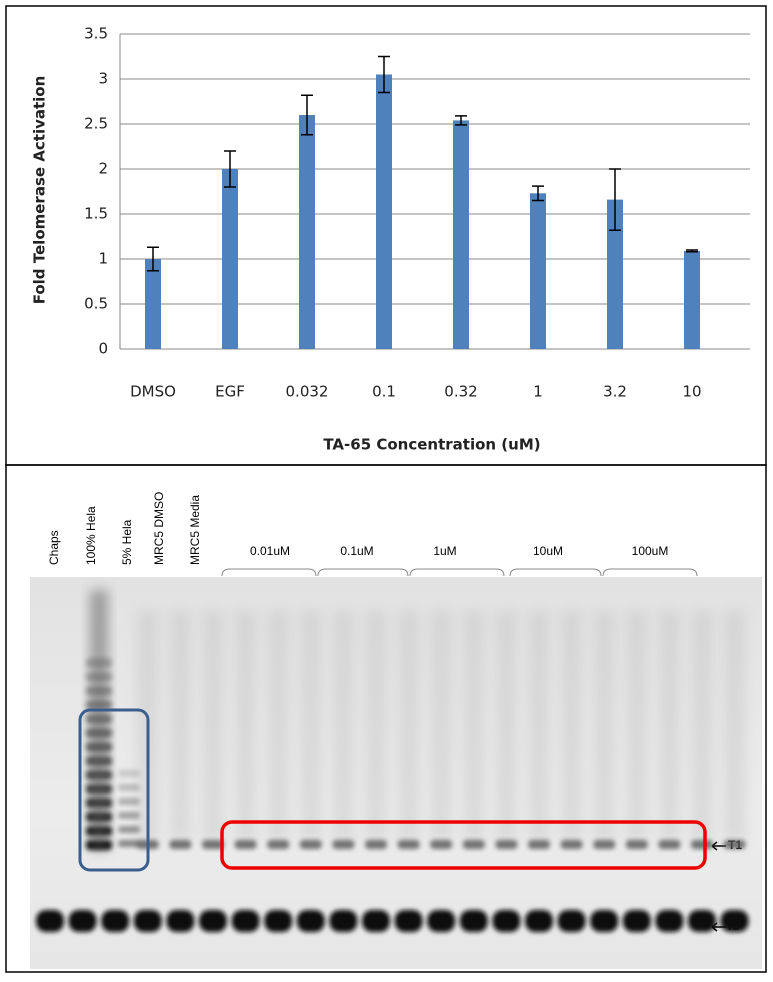  Describe the element at coordinates (460, 392) in the screenshot. I see `x-tick-label: 0.32` at that location.